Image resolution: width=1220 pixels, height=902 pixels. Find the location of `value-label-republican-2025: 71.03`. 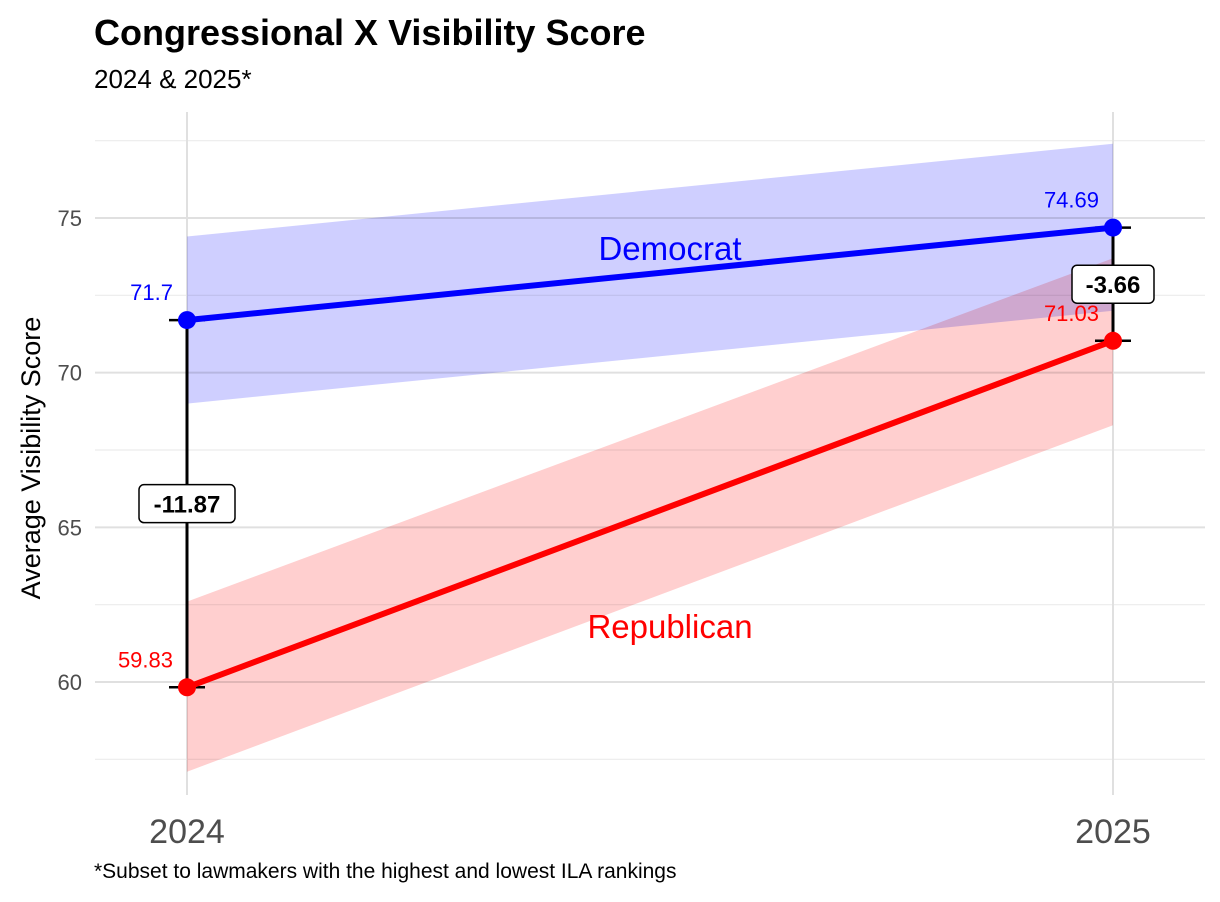

value-label-republican-2025: 71.03 is located at coordinates (1071, 313).